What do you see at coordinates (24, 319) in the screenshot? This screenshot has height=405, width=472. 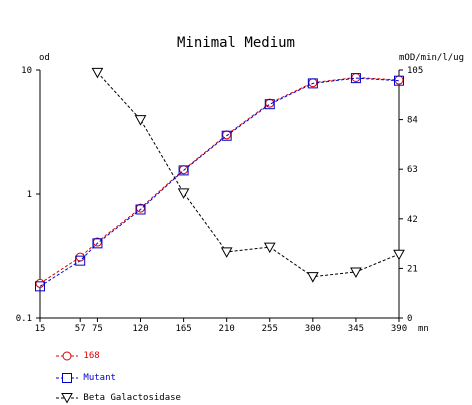 I see `left-tick-label: 0.1` at bounding box center [24, 319].